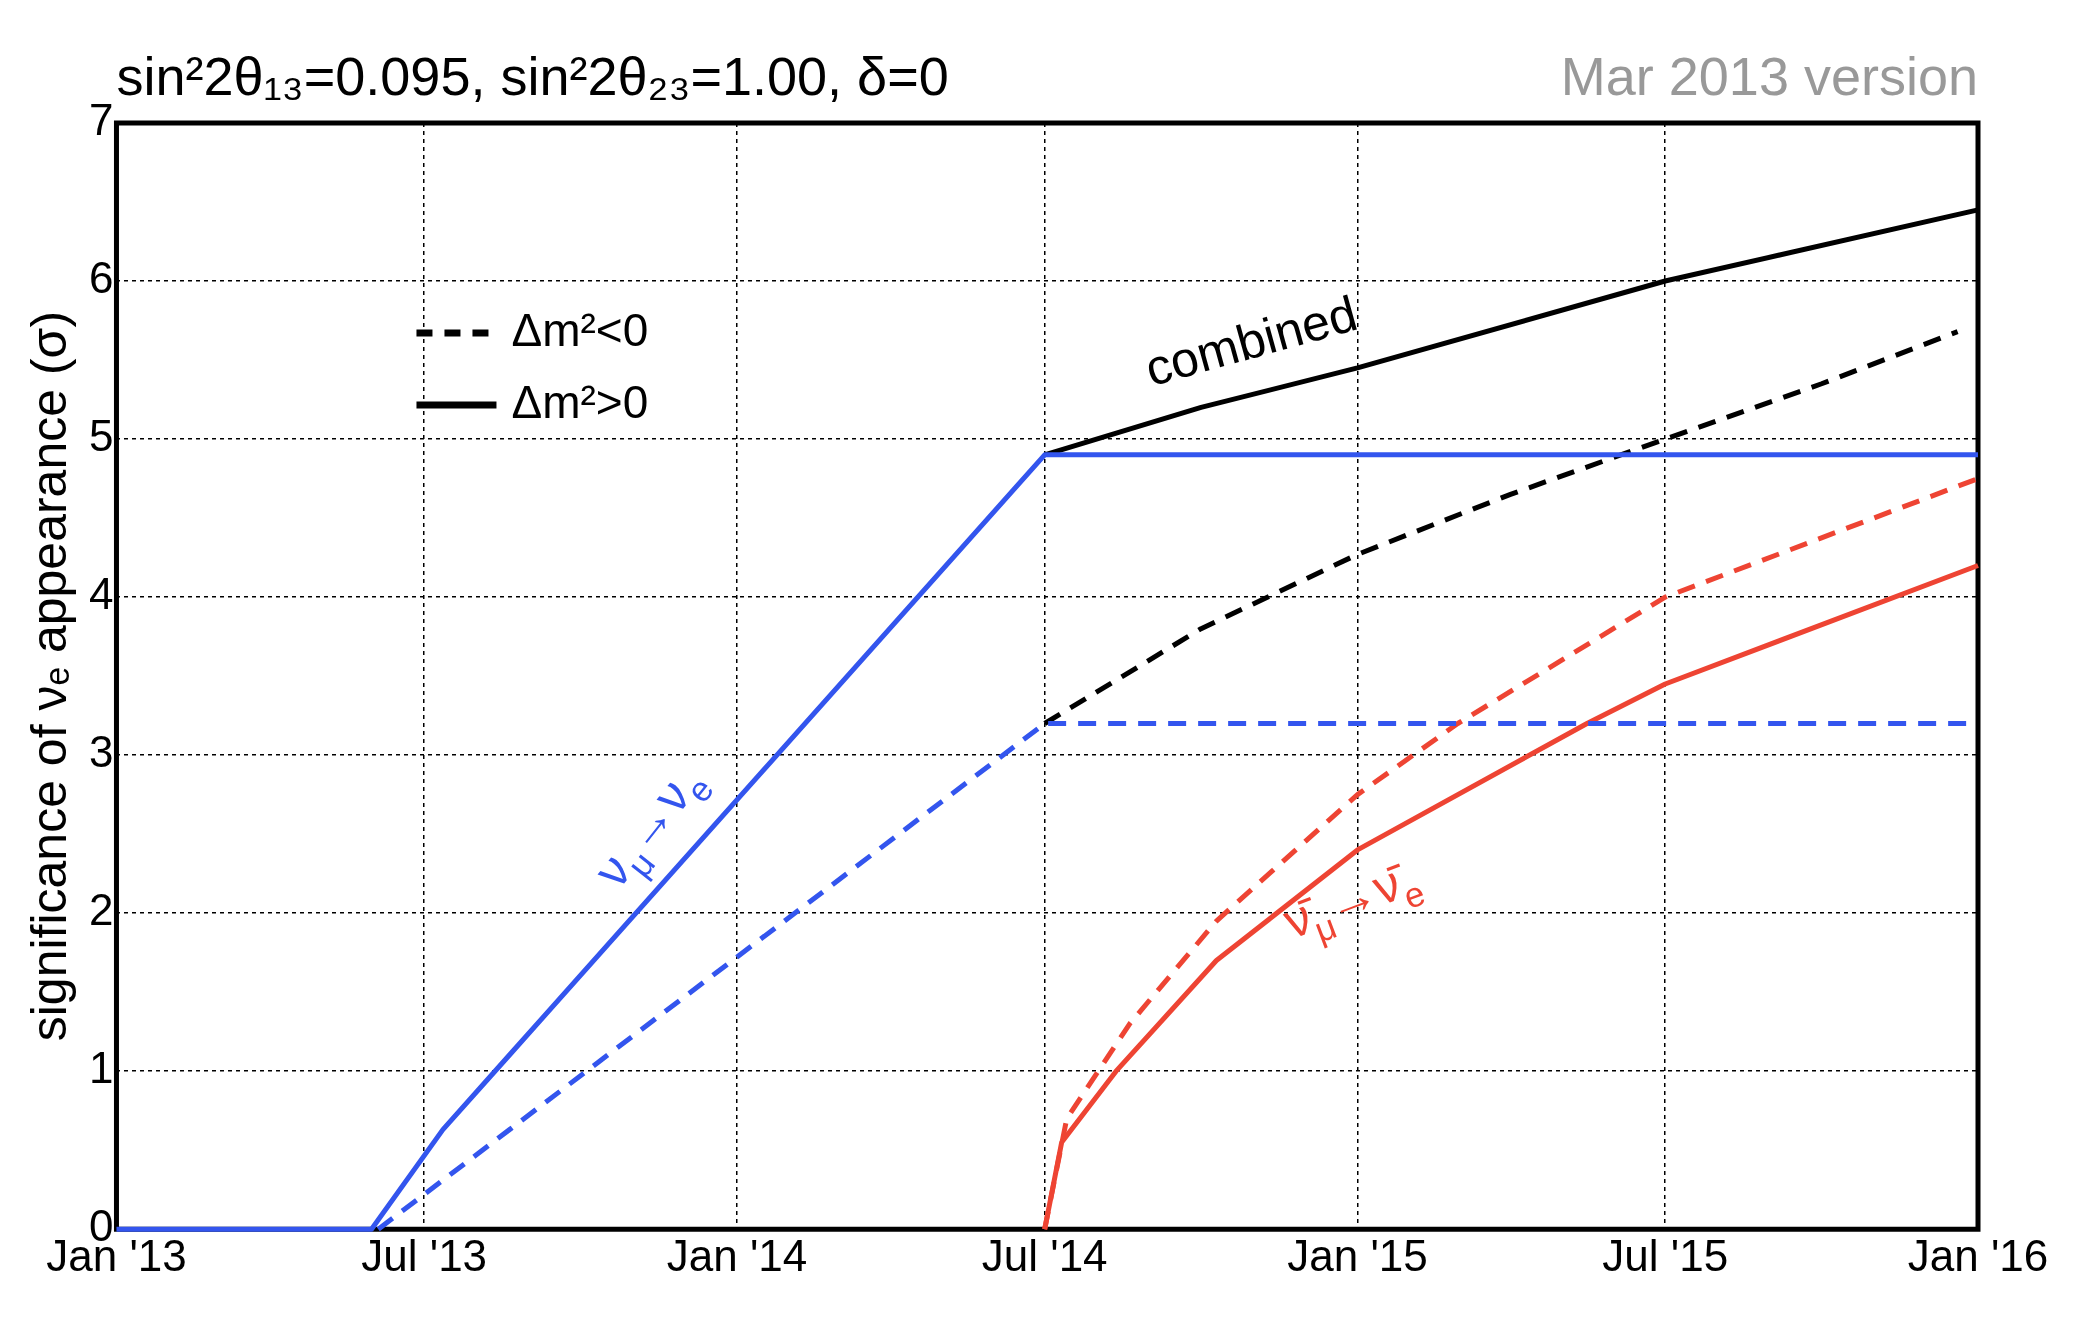  I want to click on y-axis-title: significance of νₑ appearance (σ), so click(48, 676).